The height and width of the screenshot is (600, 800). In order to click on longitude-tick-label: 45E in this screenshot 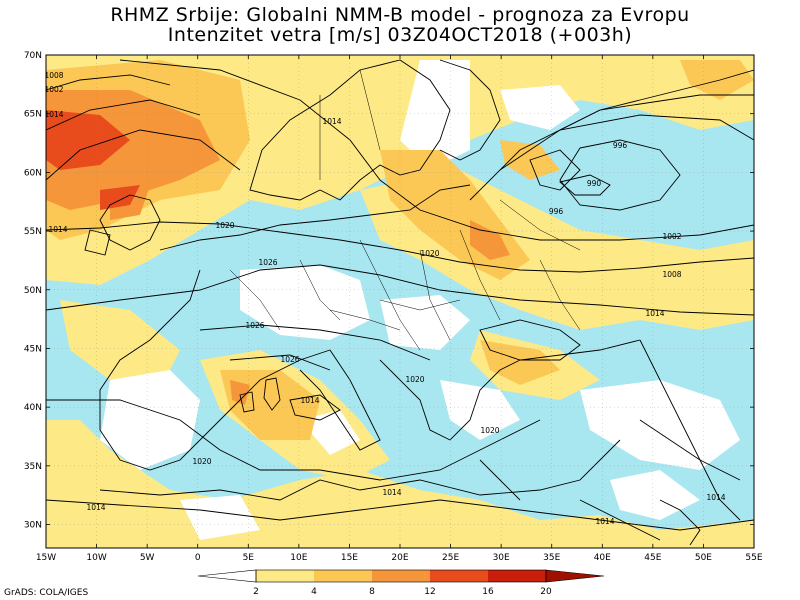, I will do `click(652, 558)`.